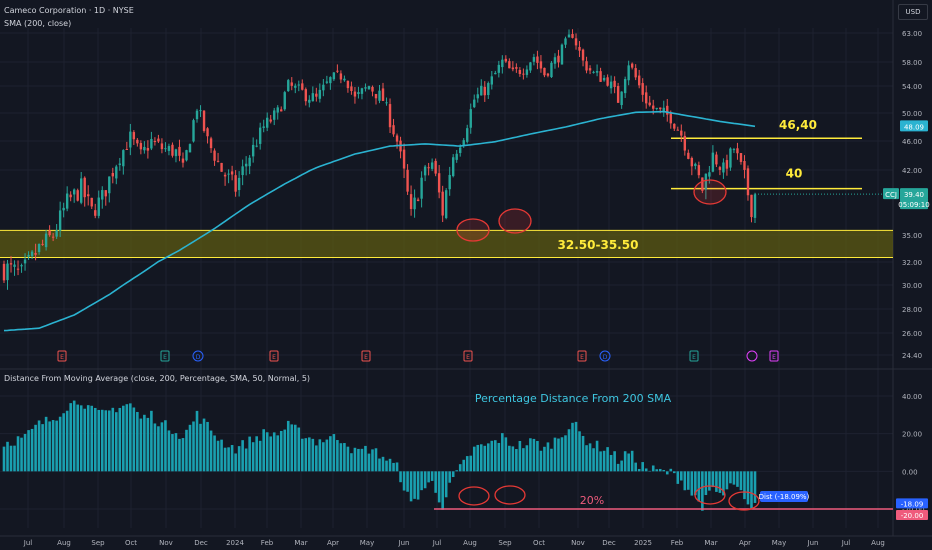  I want to click on time-axis-tick: Sep, so click(98, 543).